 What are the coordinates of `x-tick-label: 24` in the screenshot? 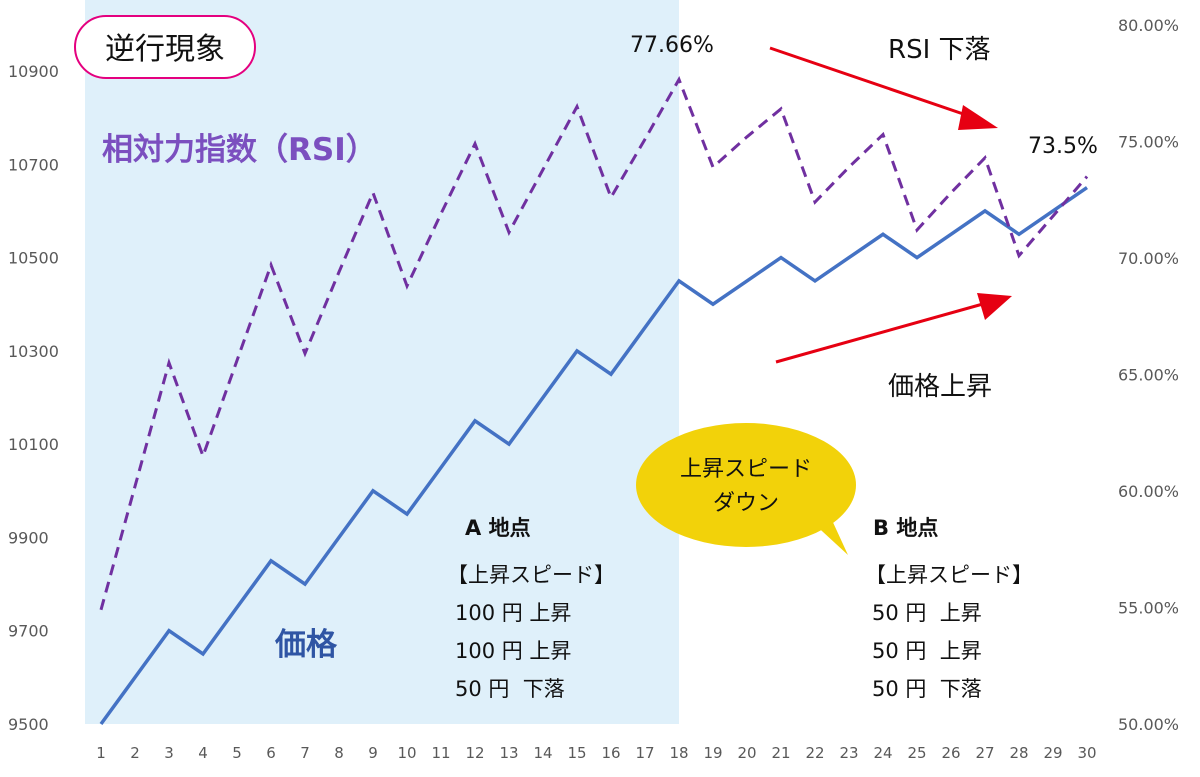 It's located at (882, 753).